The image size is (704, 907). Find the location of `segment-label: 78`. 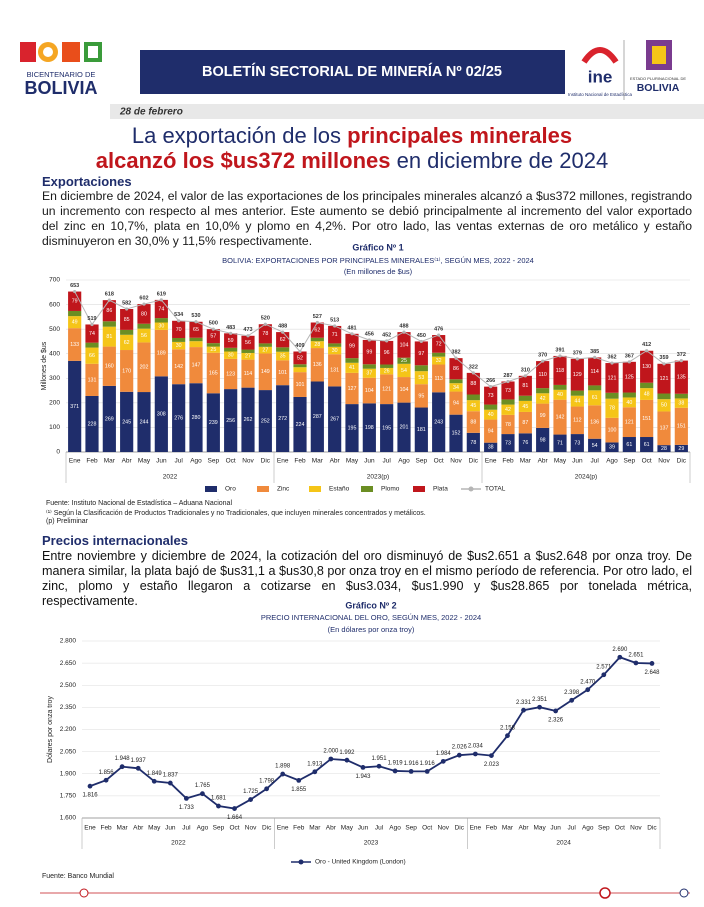

segment-label: 78 is located at coordinates (612, 409).